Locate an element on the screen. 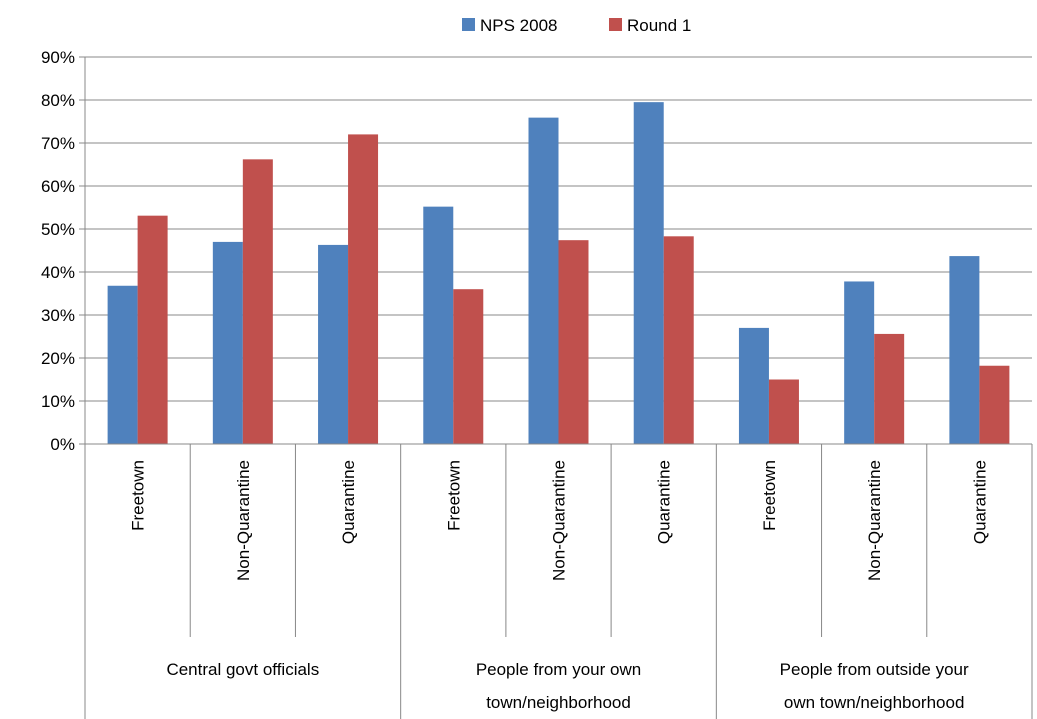 Image resolution: width=1037 pixels, height=719 pixels. y-tick-label: 90% is located at coordinates (58, 57).